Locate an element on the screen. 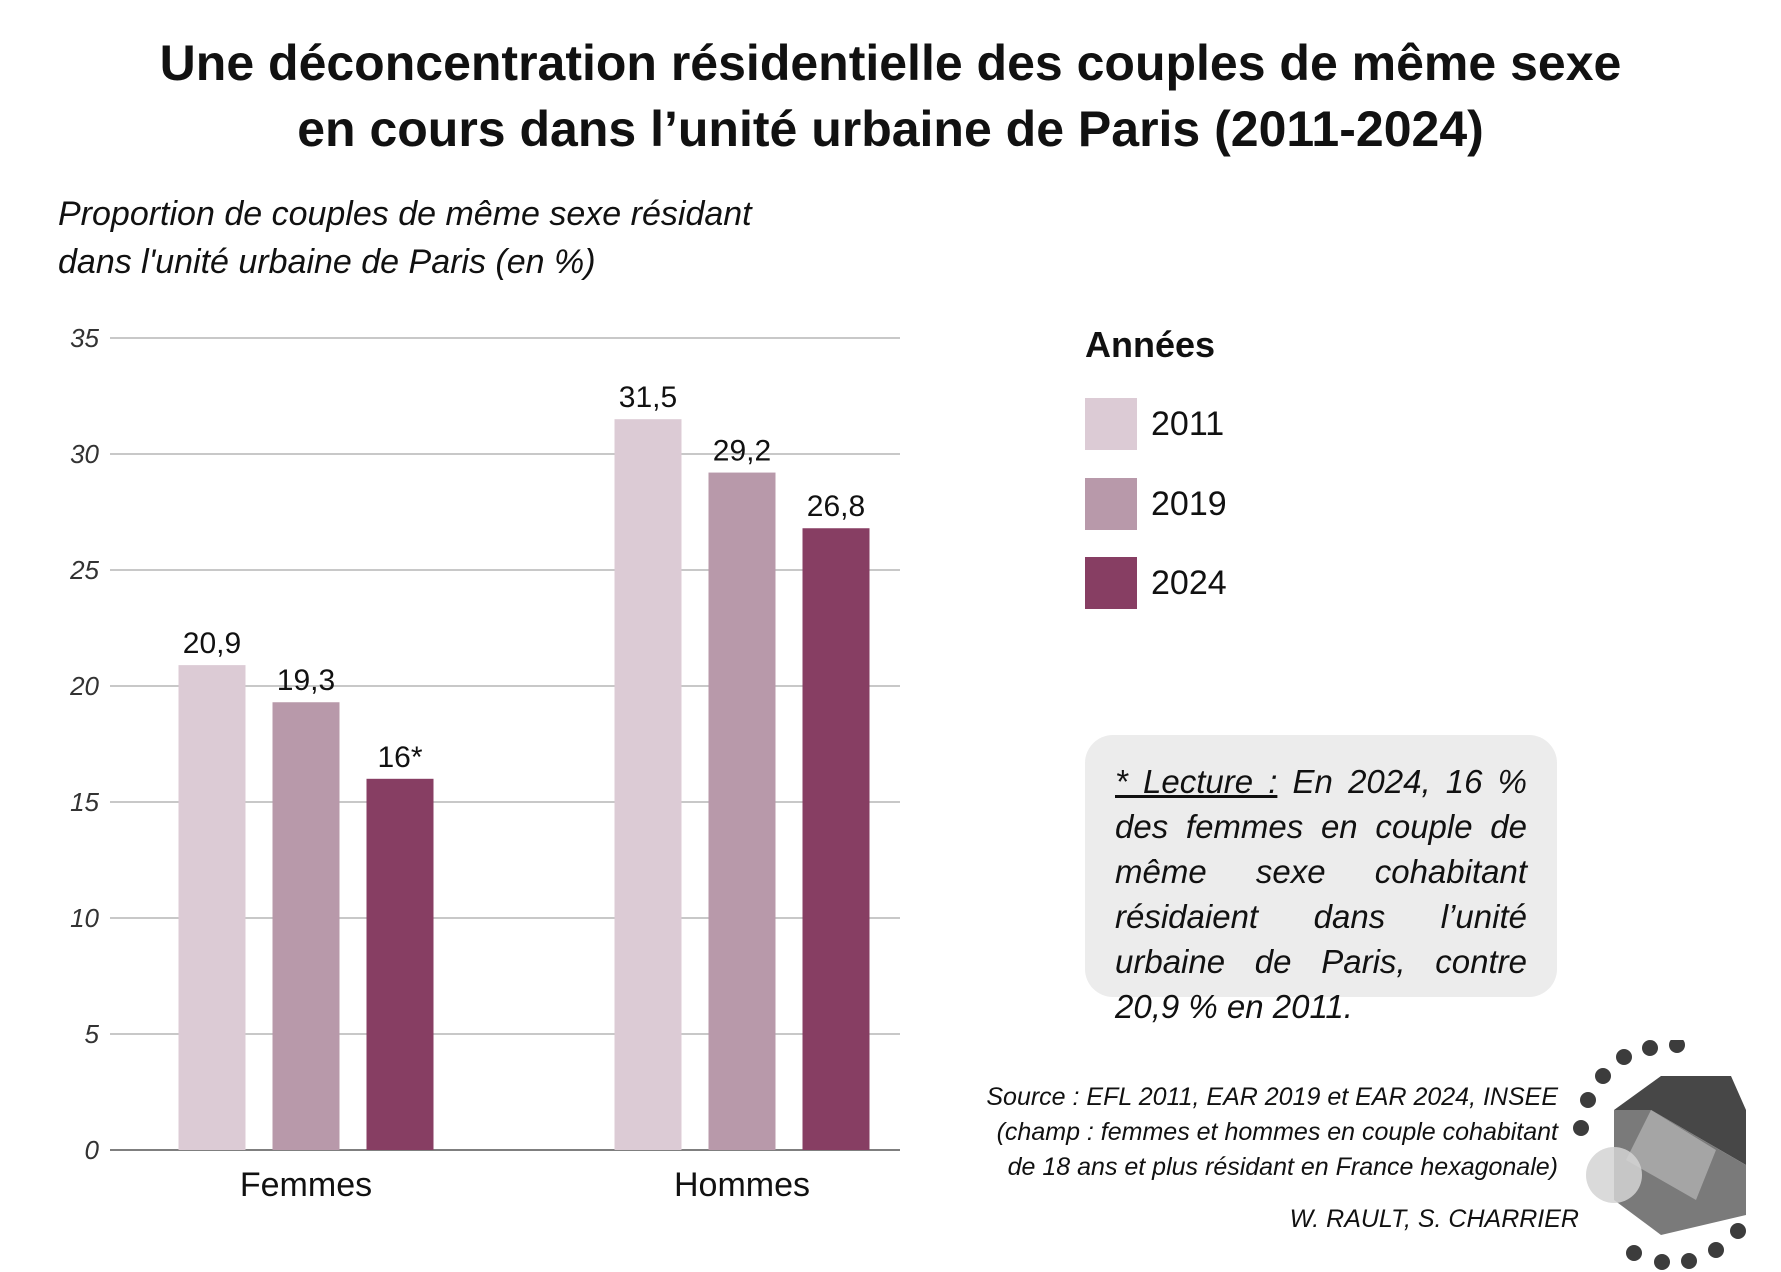 This screenshot has width=1781, height=1272. bar-femmes-2011 is located at coordinates (212, 907).